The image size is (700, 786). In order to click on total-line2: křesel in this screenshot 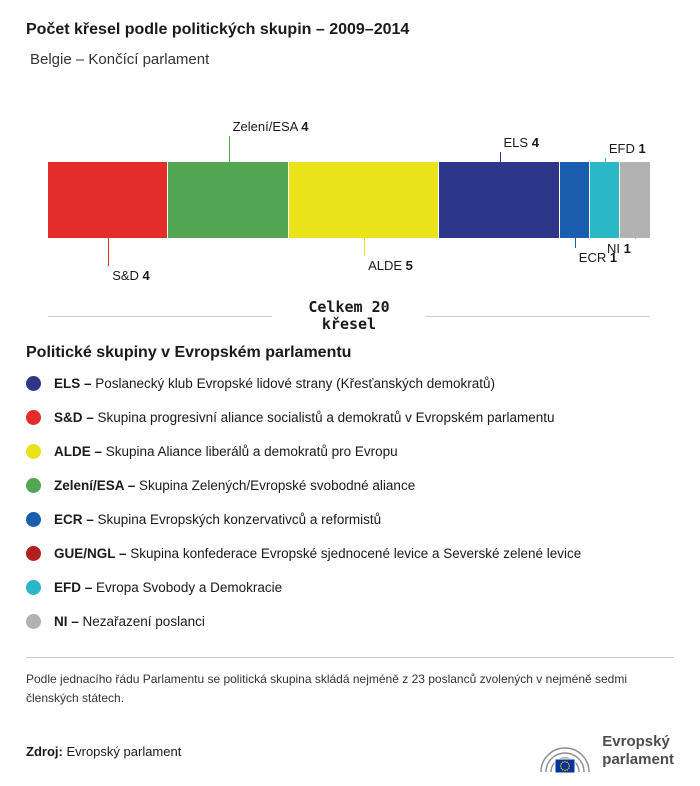, I will do `click(349, 324)`.